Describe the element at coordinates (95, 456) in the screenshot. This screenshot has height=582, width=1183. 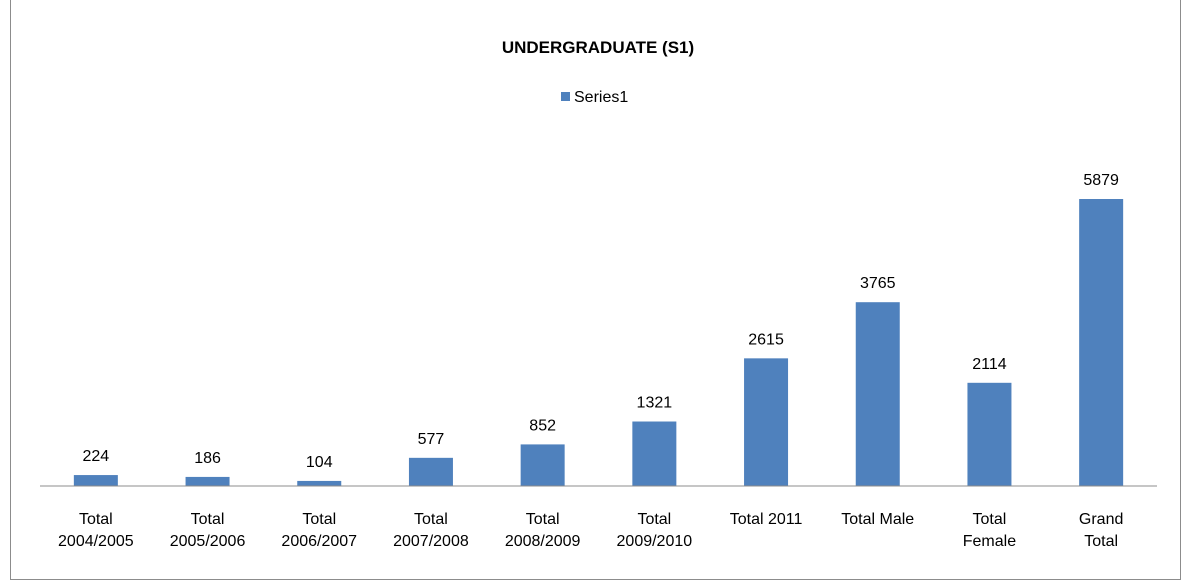
I see `data-label: 224` at that location.